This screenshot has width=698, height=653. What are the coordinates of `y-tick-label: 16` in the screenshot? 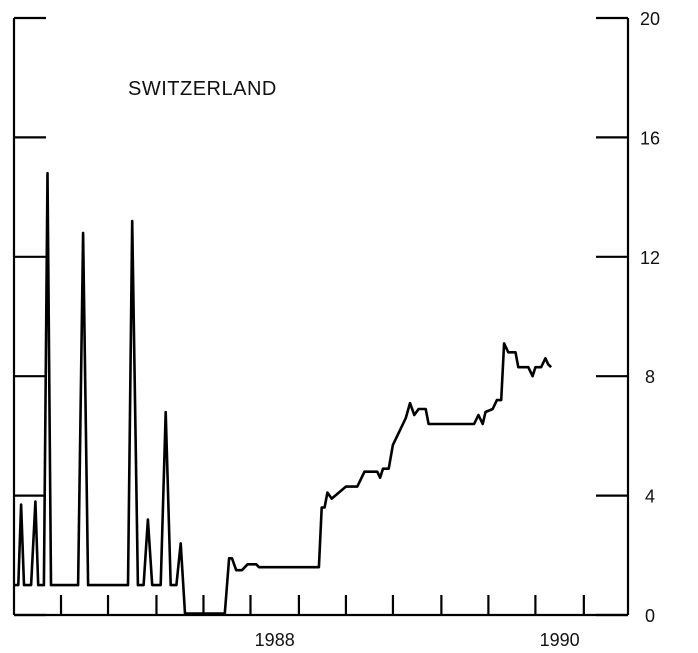 It's located at (650, 138).